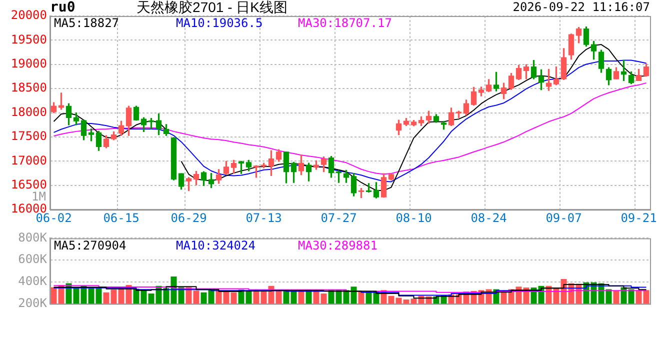 The height and width of the screenshot is (360, 660). I want to click on chart-title: 天然橡胶2701 - 日K线图, so click(212, 7).